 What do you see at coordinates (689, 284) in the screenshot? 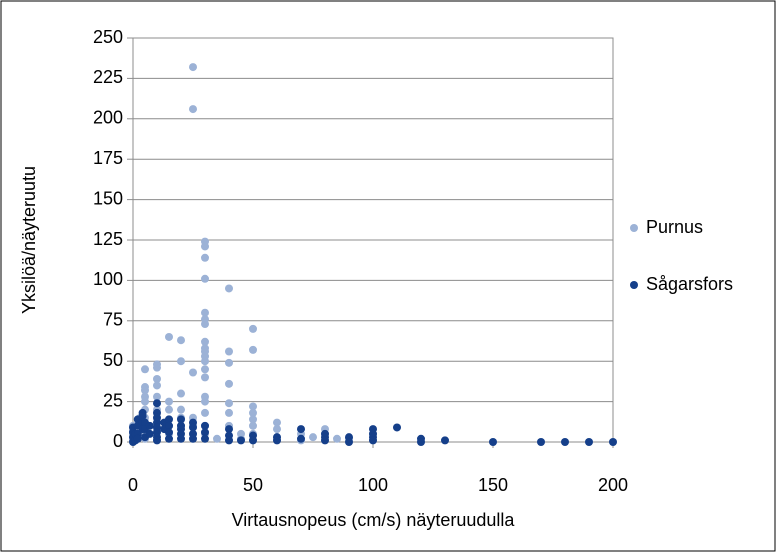
I see `legend-label: Sågarsfors` at bounding box center [689, 284].